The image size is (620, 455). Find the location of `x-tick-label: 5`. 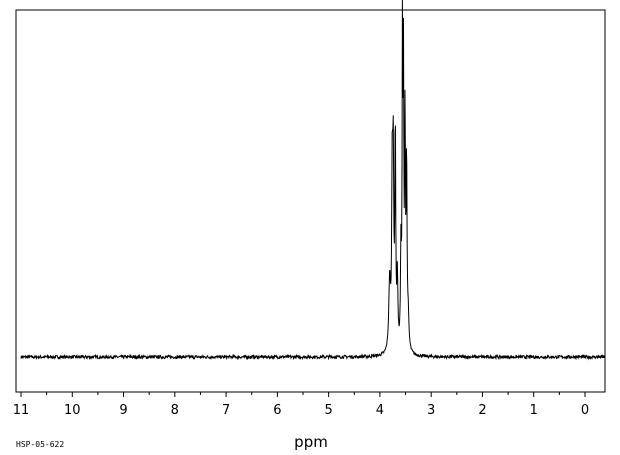

x-tick-label: 5 is located at coordinates (328, 410).